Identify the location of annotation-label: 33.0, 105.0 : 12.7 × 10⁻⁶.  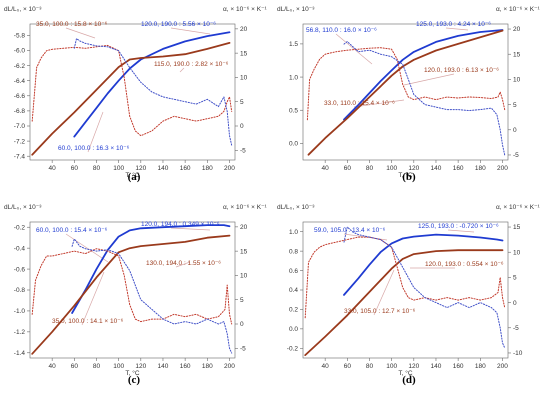
(380, 311).